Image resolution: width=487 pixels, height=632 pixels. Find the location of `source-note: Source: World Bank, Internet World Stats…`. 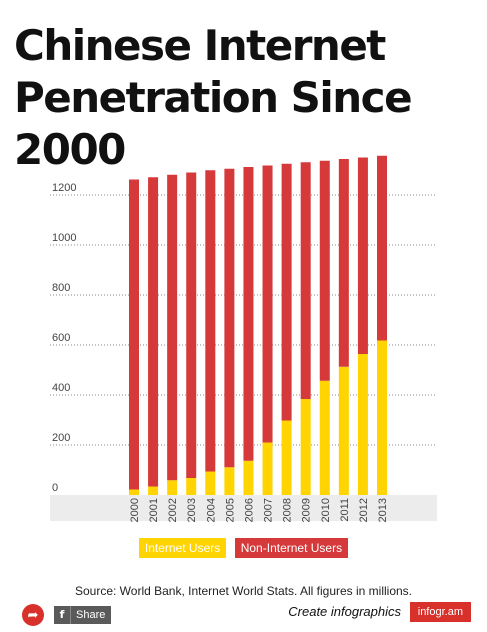

source-note: Source: World Bank, Internet World Stats… is located at coordinates (243, 591).